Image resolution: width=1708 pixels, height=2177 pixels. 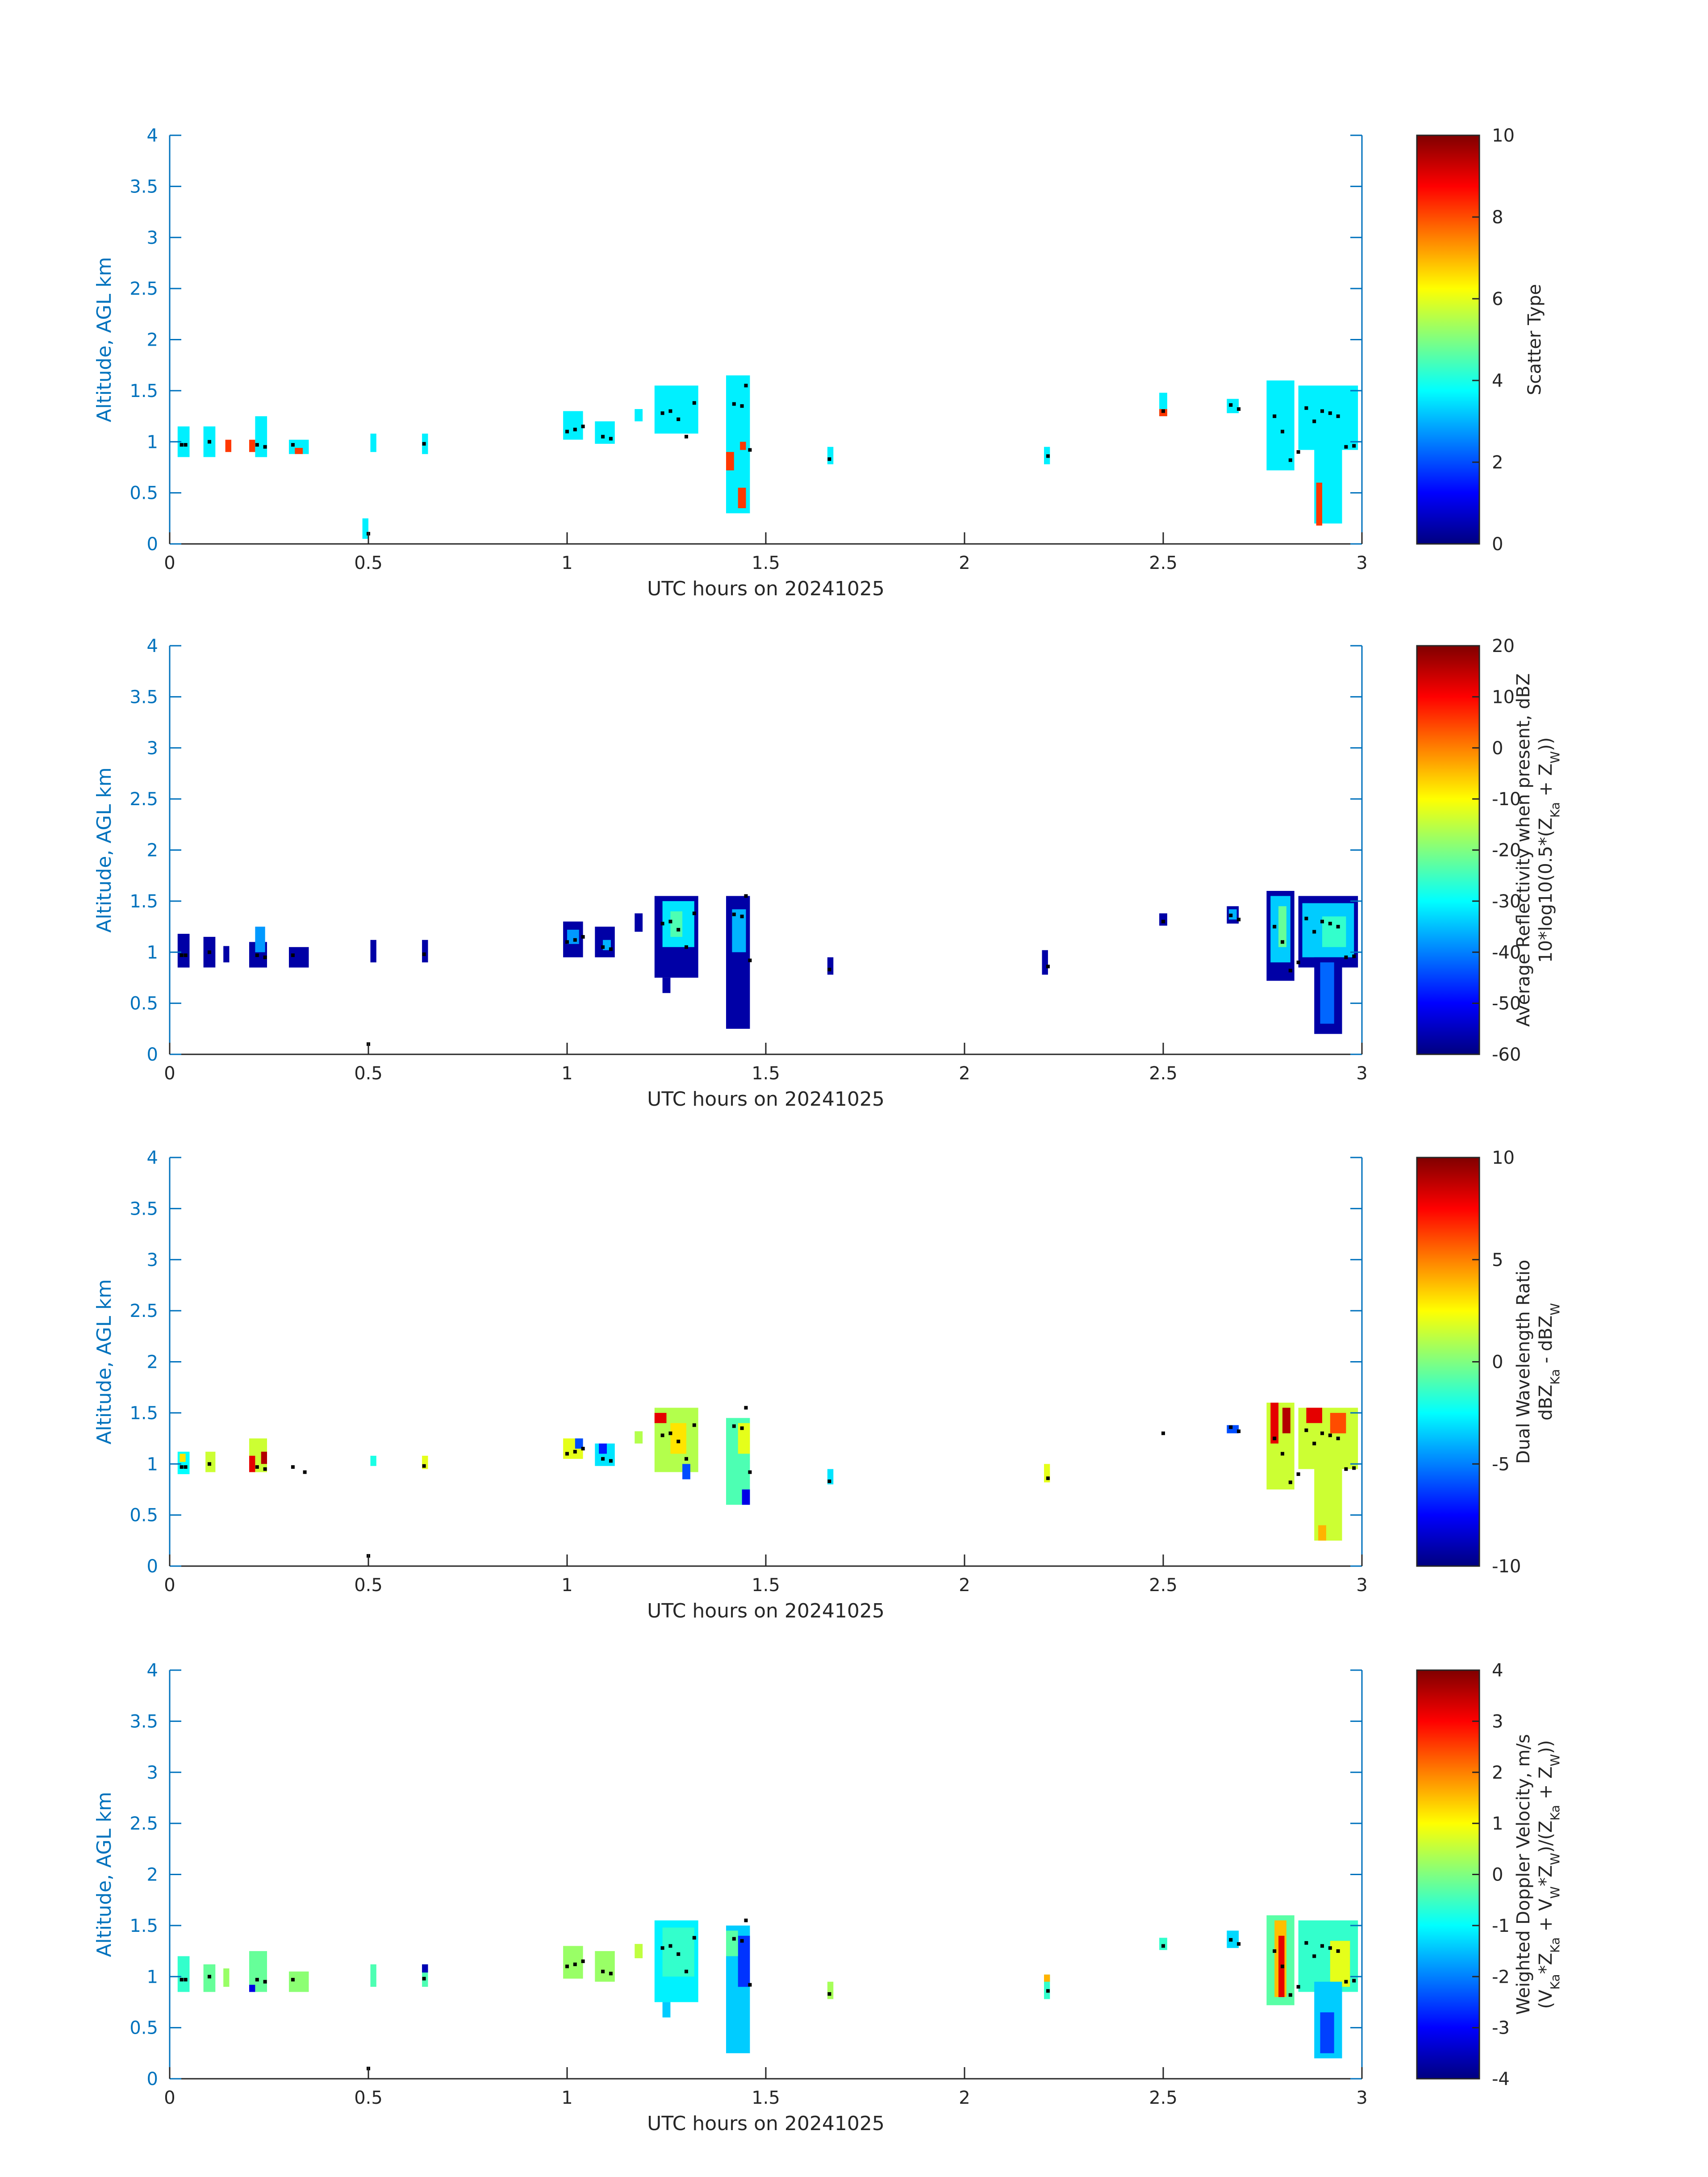 I want to click on colorbar-tick-label: 0, so click(x=1497, y=544).